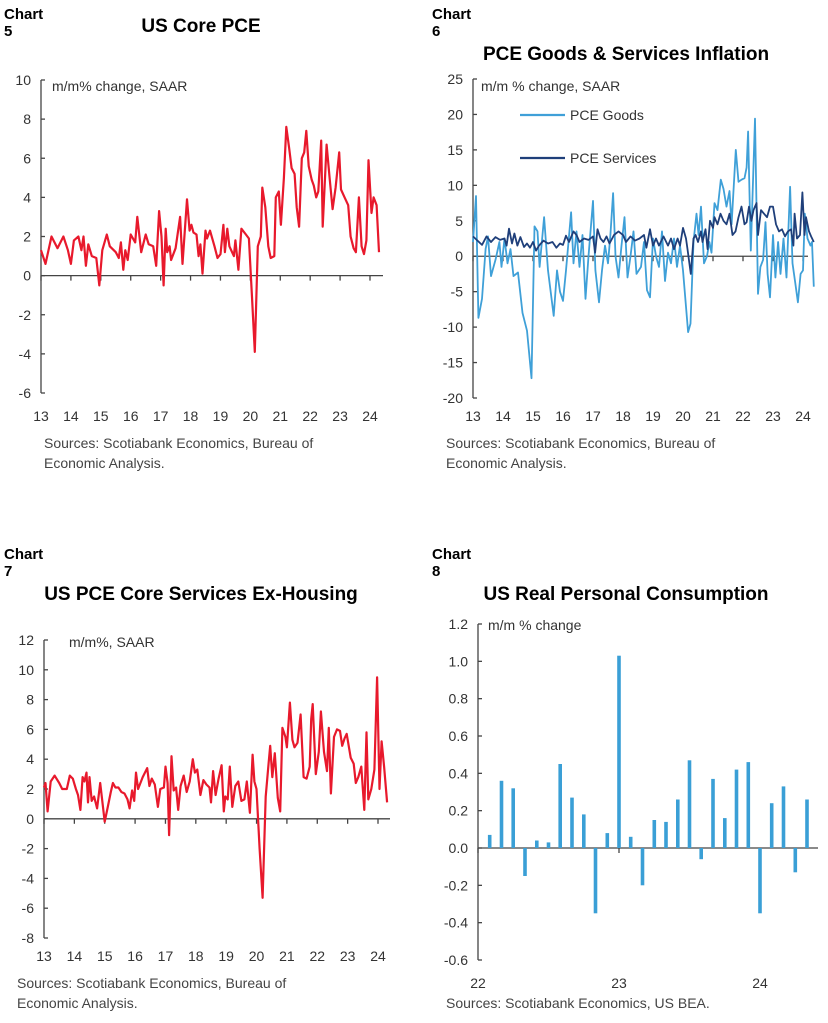 Image resolution: width=828 pixels, height=1023 pixels. What do you see at coordinates (455, 185) in the screenshot?
I see `y-tick-label: 10` at bounding box center [455, 185].